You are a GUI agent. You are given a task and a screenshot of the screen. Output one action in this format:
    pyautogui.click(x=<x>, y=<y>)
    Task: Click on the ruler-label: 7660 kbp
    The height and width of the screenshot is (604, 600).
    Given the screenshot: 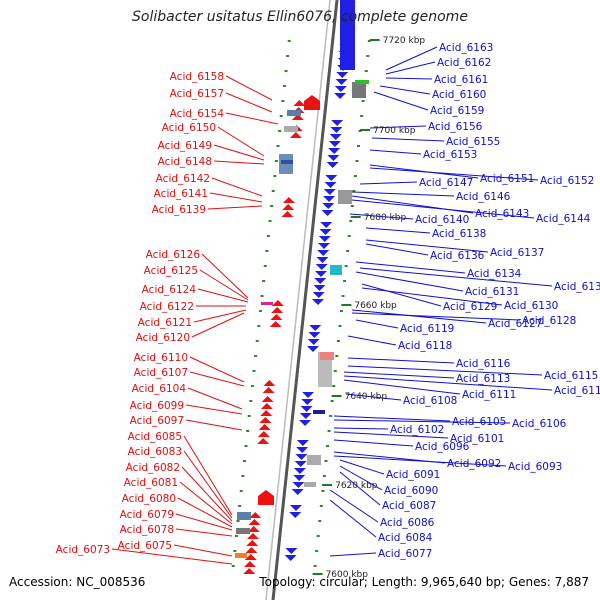 What is the action you would take?
    pyautogui.click(x=375, y=306)
    